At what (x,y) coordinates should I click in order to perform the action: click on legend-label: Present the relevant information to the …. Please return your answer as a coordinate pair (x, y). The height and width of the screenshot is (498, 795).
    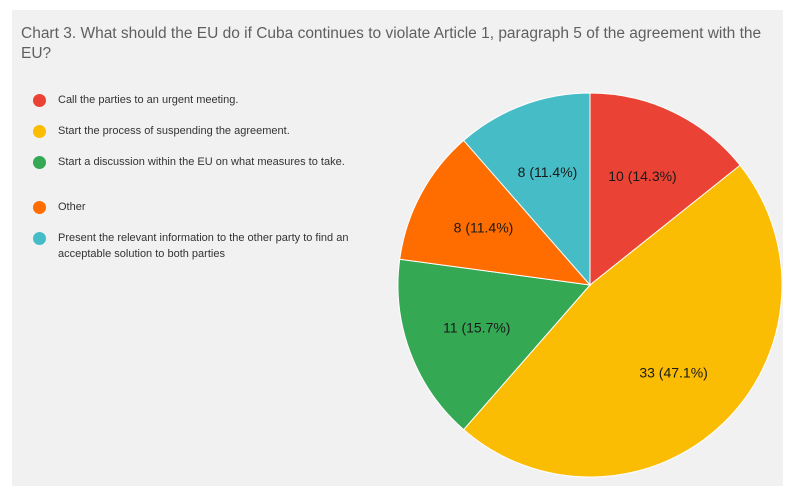
    Looking at the image, I should click on (203, 246).